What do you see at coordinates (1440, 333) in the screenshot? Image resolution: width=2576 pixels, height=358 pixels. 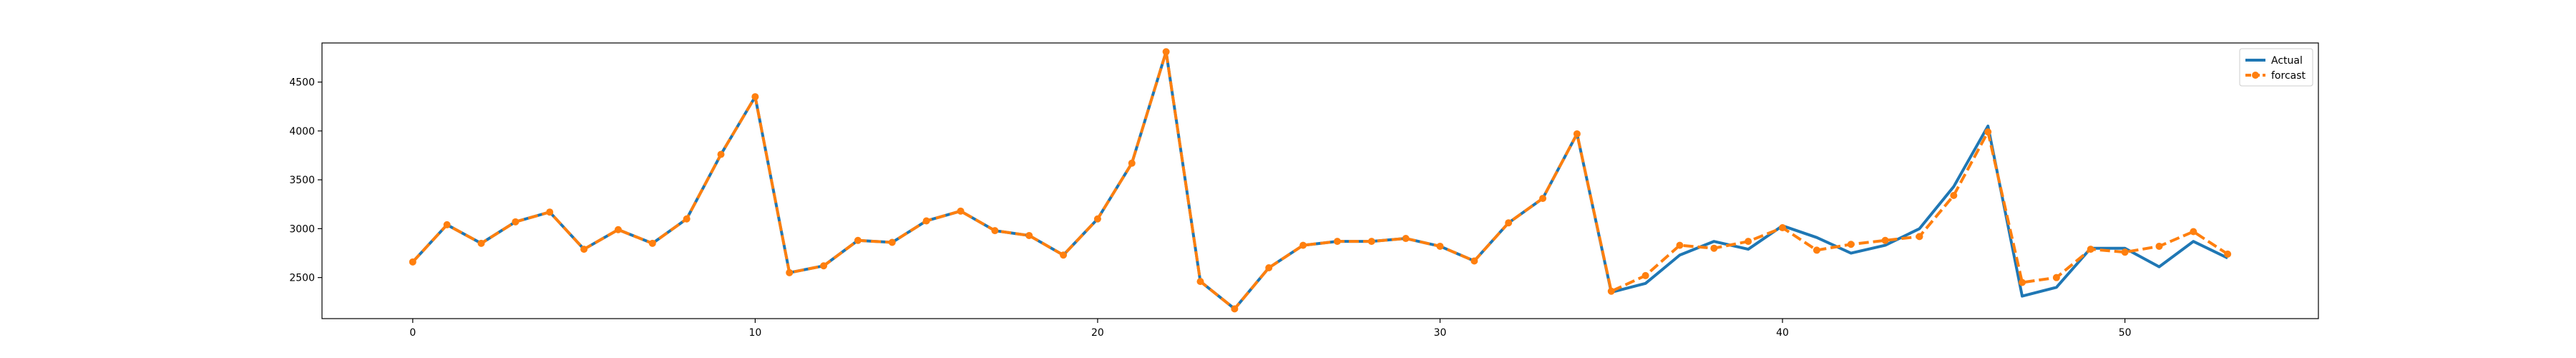 I see `x-tick-label: 30` at bounding box center [1440, 333].